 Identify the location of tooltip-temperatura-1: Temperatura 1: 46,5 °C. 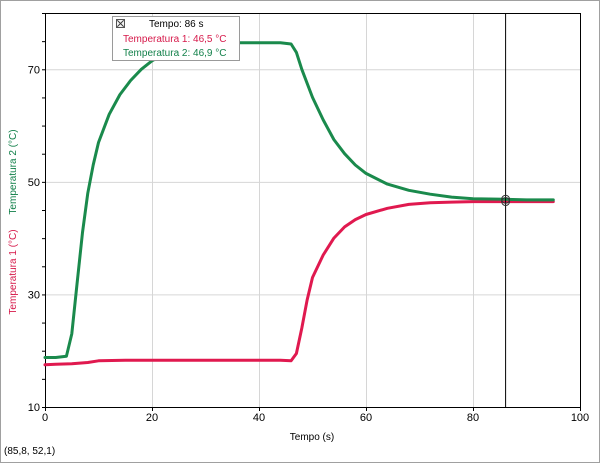
(175, 39).